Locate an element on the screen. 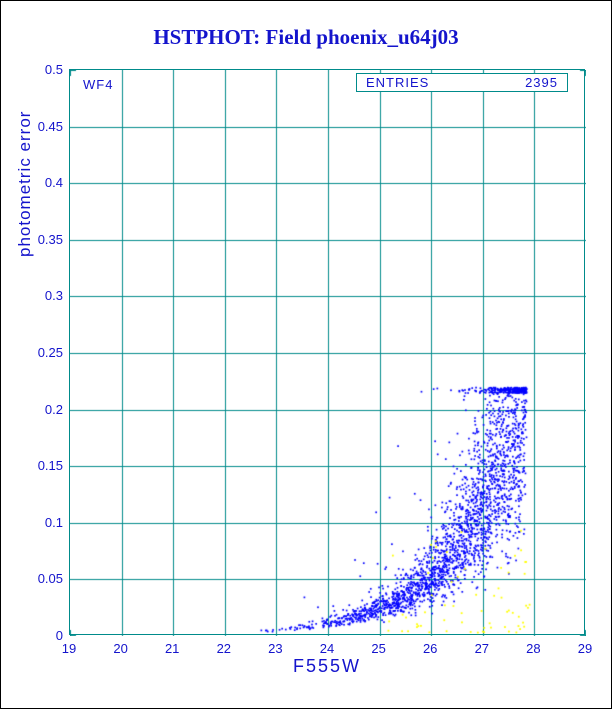  y-tick-label: 0.1 is located at coordinates (53, 522).